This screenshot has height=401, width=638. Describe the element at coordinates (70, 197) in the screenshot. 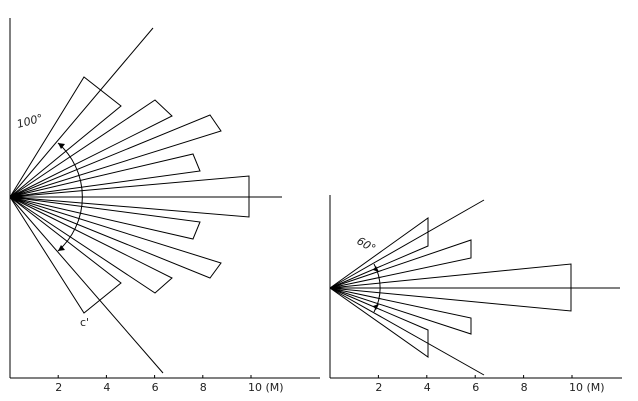

I see `angle-arc` at that location.